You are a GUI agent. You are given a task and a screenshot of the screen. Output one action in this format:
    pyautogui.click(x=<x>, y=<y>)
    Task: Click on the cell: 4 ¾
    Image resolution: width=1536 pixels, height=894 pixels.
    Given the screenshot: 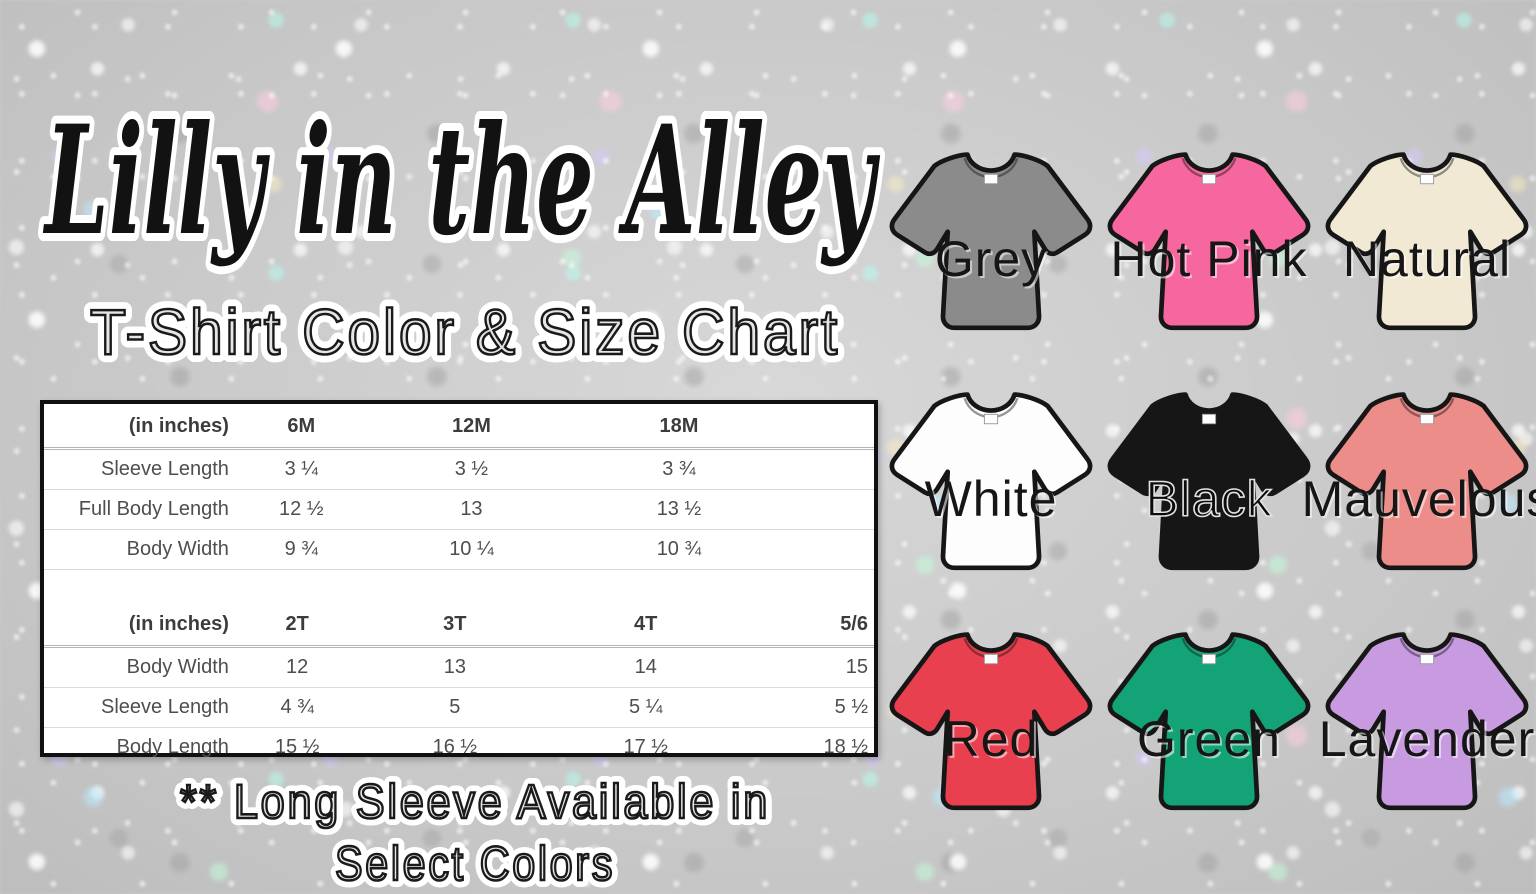 What is the action you would take?
    pyautogui.click(x=297, y=707)
    